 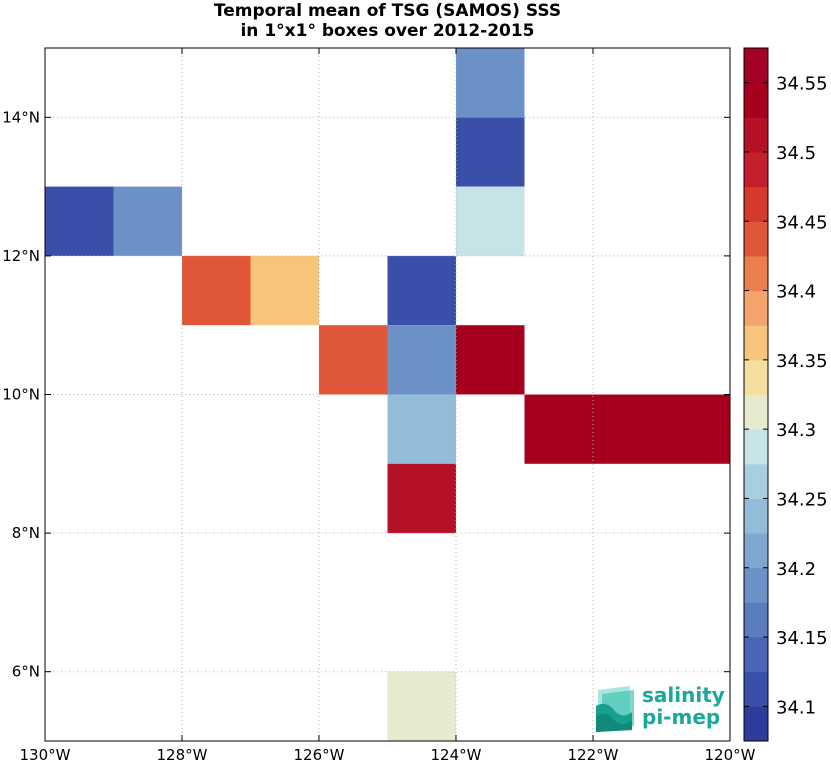 What do you see at coordinates (45, 754) in the screenshot?
I see `x-tick-label-0: 130°W` at bounding box center [45, 754].